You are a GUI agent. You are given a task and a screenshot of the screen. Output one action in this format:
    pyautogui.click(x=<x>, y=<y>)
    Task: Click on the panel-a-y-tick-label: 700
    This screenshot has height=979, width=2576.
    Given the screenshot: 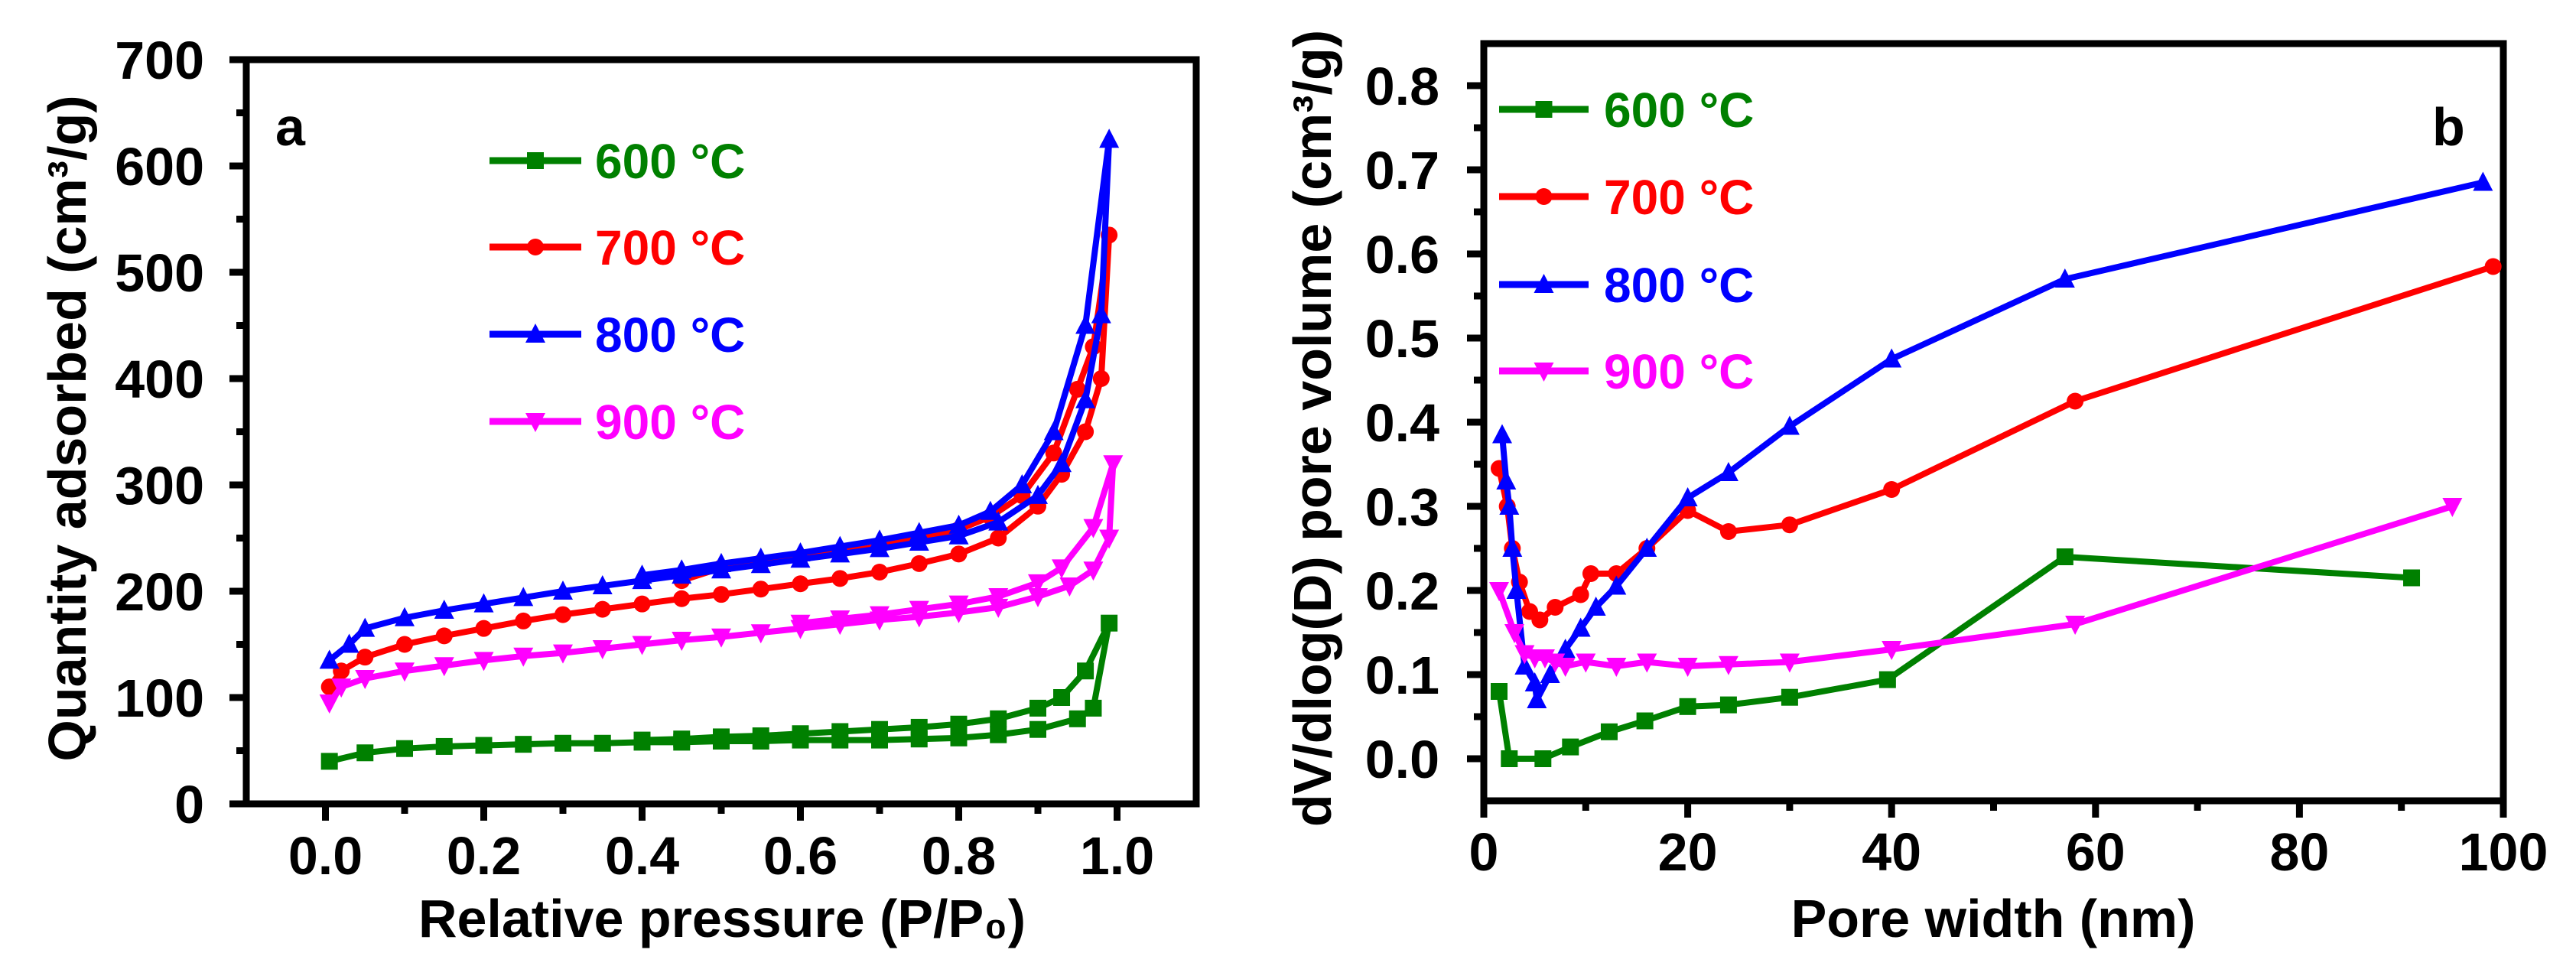 What is the action you would take?
    pyautogui.click(x=159, y=60)
    